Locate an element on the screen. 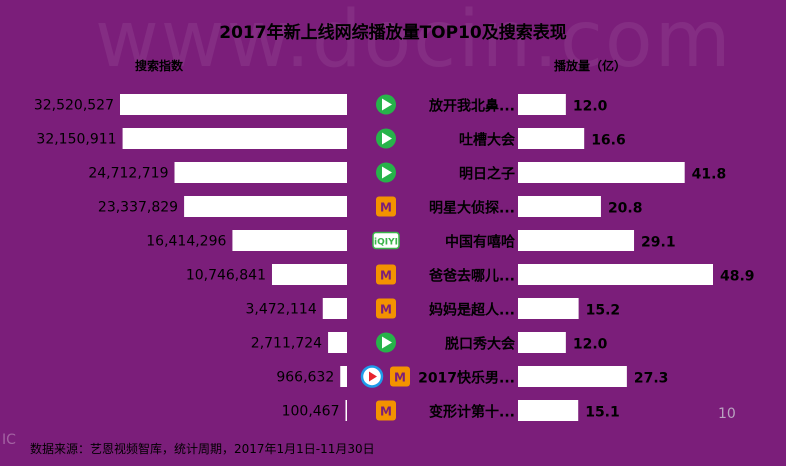 This screenshot has height=466, width=786. page-number: 10 is located at coordinates (727, 414).